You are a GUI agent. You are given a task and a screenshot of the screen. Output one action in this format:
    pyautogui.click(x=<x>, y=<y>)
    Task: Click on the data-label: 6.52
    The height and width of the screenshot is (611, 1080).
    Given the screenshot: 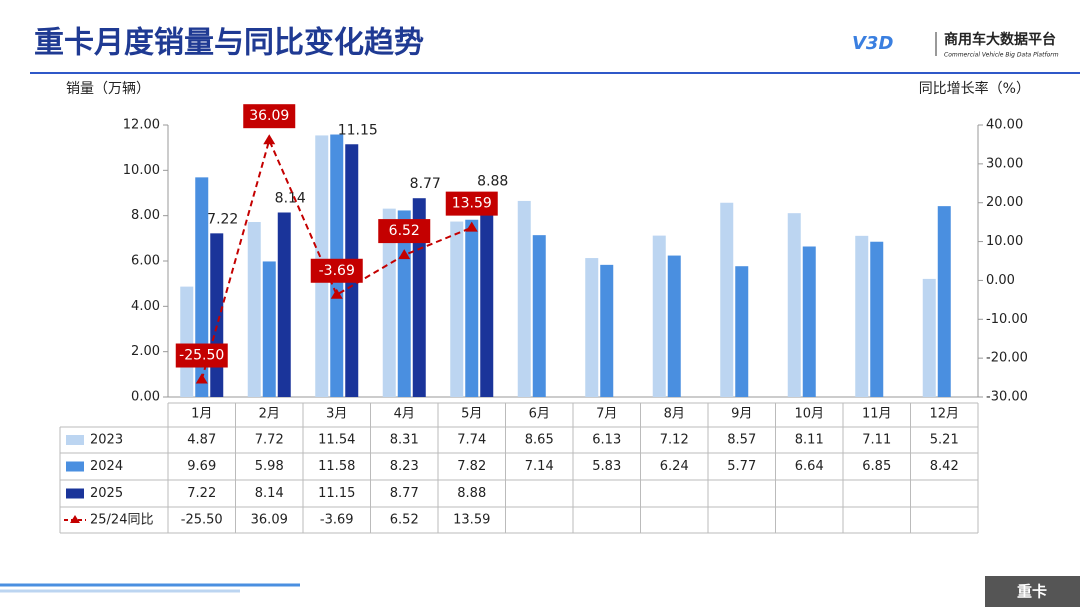 What is the action you would take?
    pyautogui.click(x=404, y=231)
    